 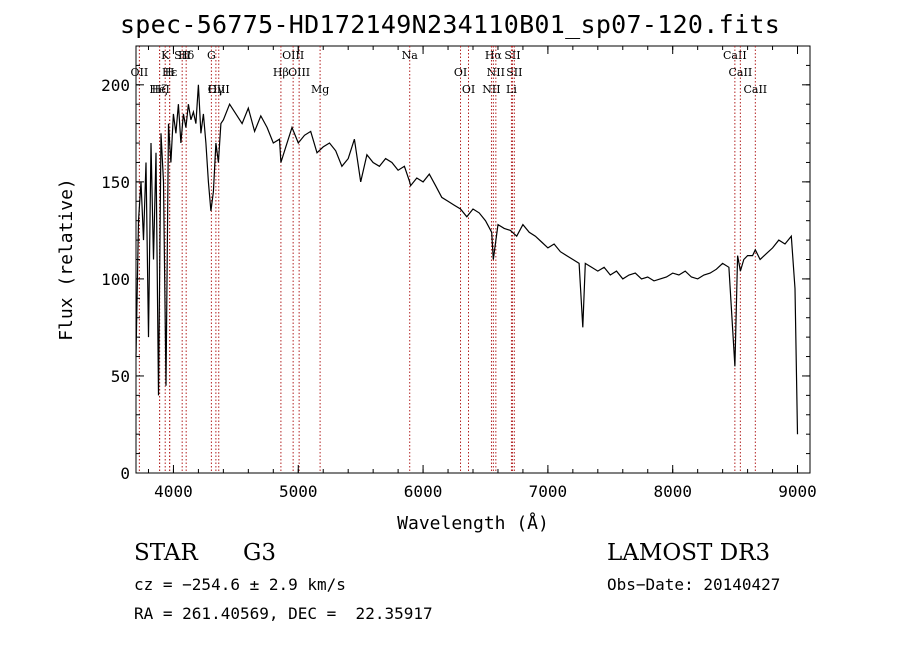 I want to click on y-tick-label: 200, so click(x=115, y=85).